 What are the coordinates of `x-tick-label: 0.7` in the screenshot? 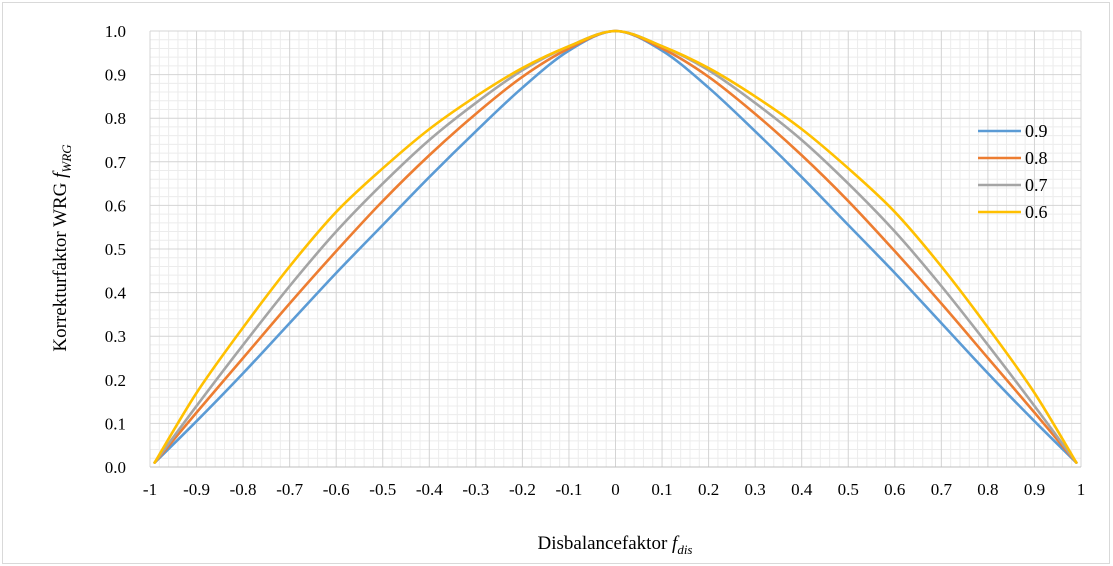 It's located at (942, 489).